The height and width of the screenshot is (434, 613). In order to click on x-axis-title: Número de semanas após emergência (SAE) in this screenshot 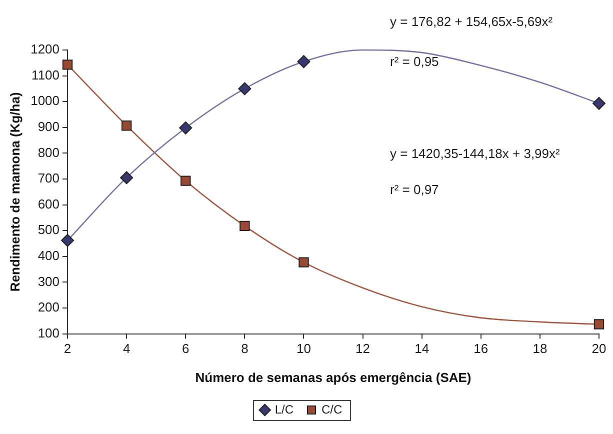, I will do `click(333, 377)`.